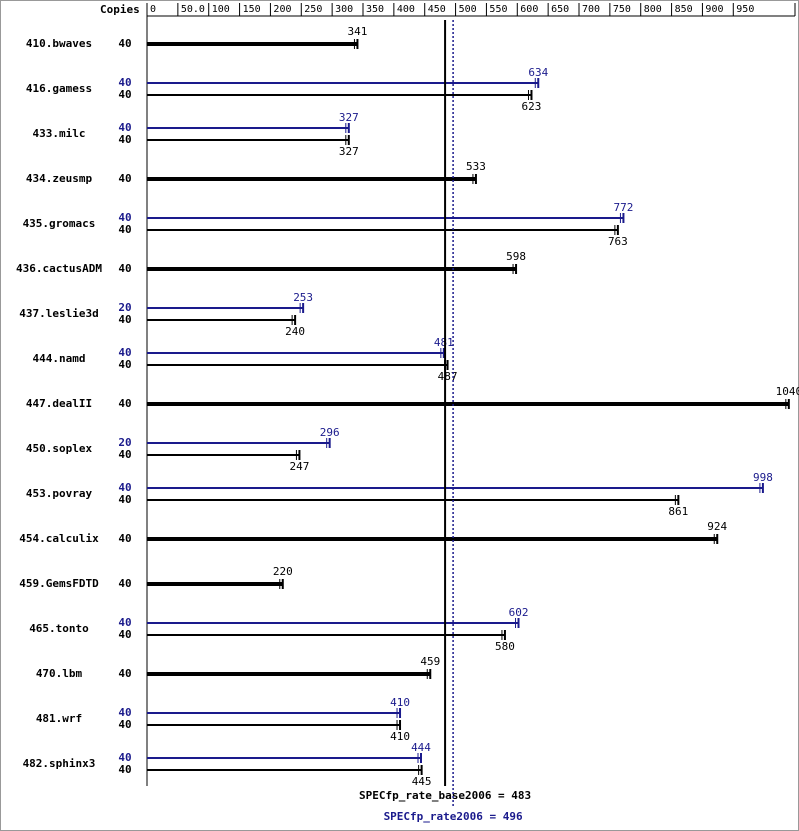  What do you see at coordinates (282, 9) in the screenshot?
I see `x-tick-label: 200` at bounding box center [282, 9].